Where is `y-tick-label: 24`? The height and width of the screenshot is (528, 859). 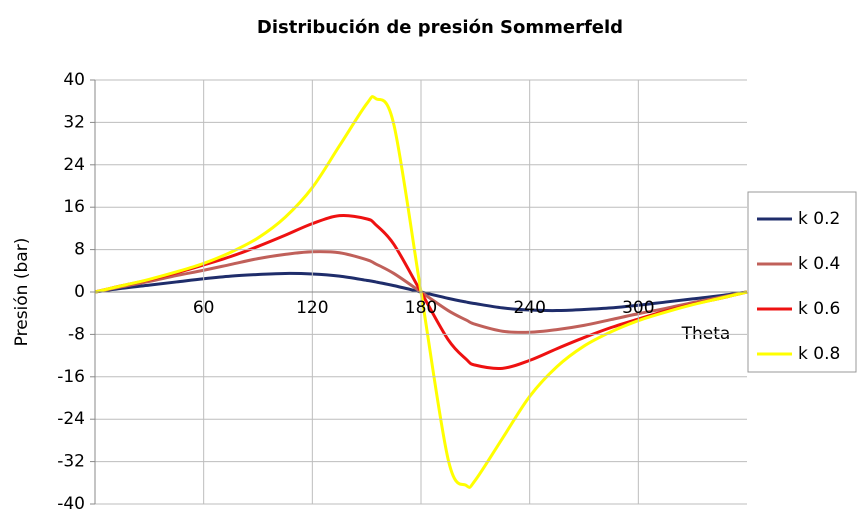
y-tick-label: 24 is located at coordinates (74, 165).